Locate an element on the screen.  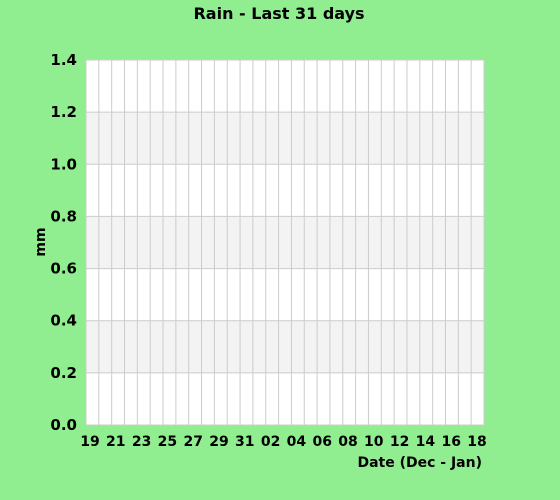
x-tick-label: 19 is located at coordinates (89, 442).